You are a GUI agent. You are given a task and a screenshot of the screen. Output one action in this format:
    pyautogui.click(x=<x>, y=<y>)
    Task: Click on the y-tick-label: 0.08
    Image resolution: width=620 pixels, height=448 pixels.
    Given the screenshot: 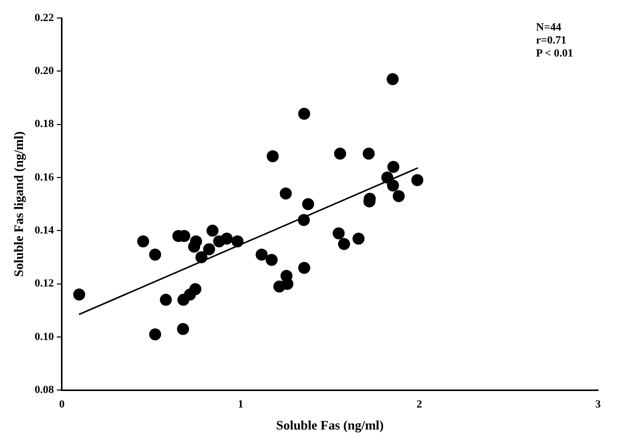 What is the action you would take?
    pyautogui.click(x=44, y=390)
    